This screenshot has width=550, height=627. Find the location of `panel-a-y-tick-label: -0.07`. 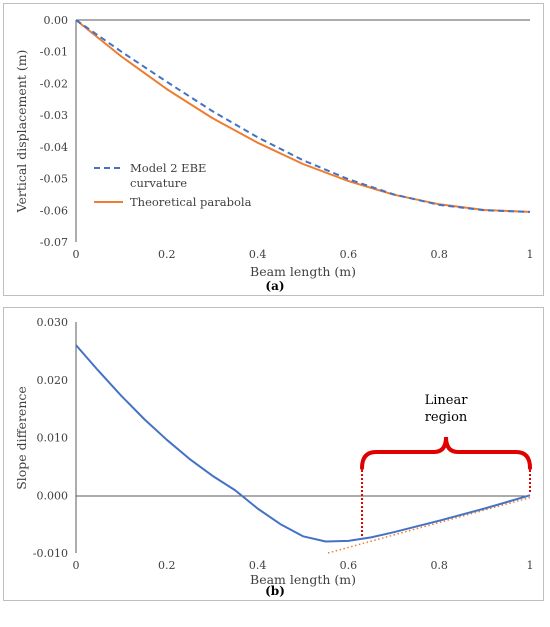

panel-a-y-tick-label: -0.07 is located at coordinates (54, 242).